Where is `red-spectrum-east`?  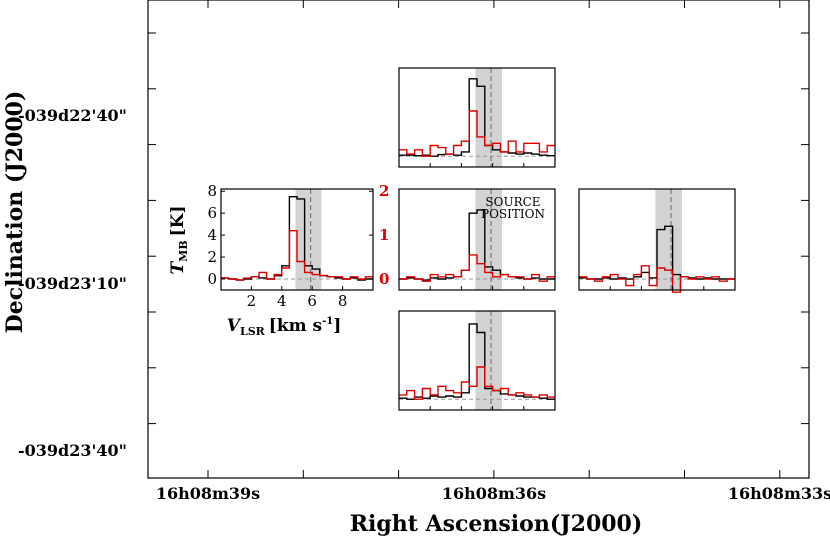 red-spectrum-east is located at coordinates (657, 279).